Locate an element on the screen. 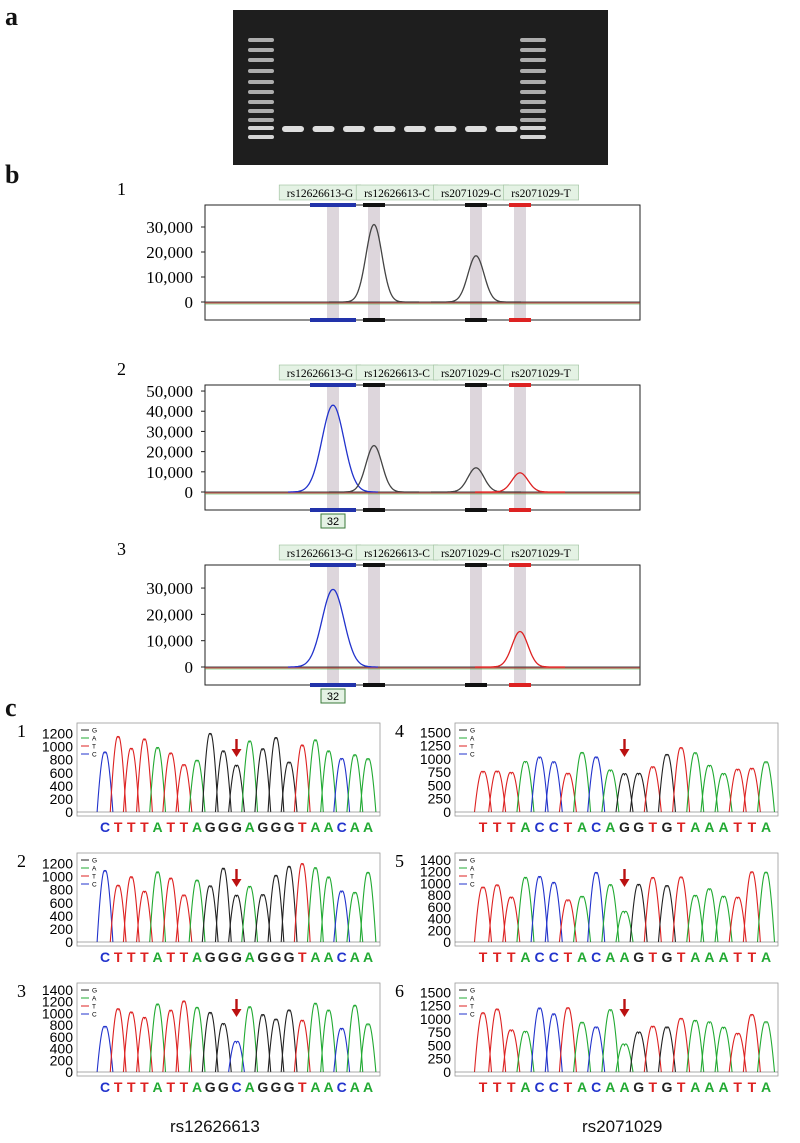 Image resolution: width=800 pixels, height=1143 pixels. y-tick-label: 250 is located at coordinates (440, 1059).